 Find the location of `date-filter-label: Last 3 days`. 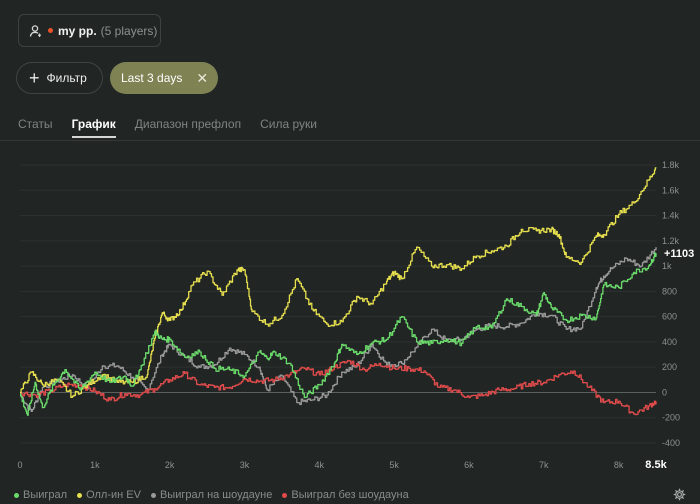

date-filter-label: Last 3 days is located at coordinates (152, 78).